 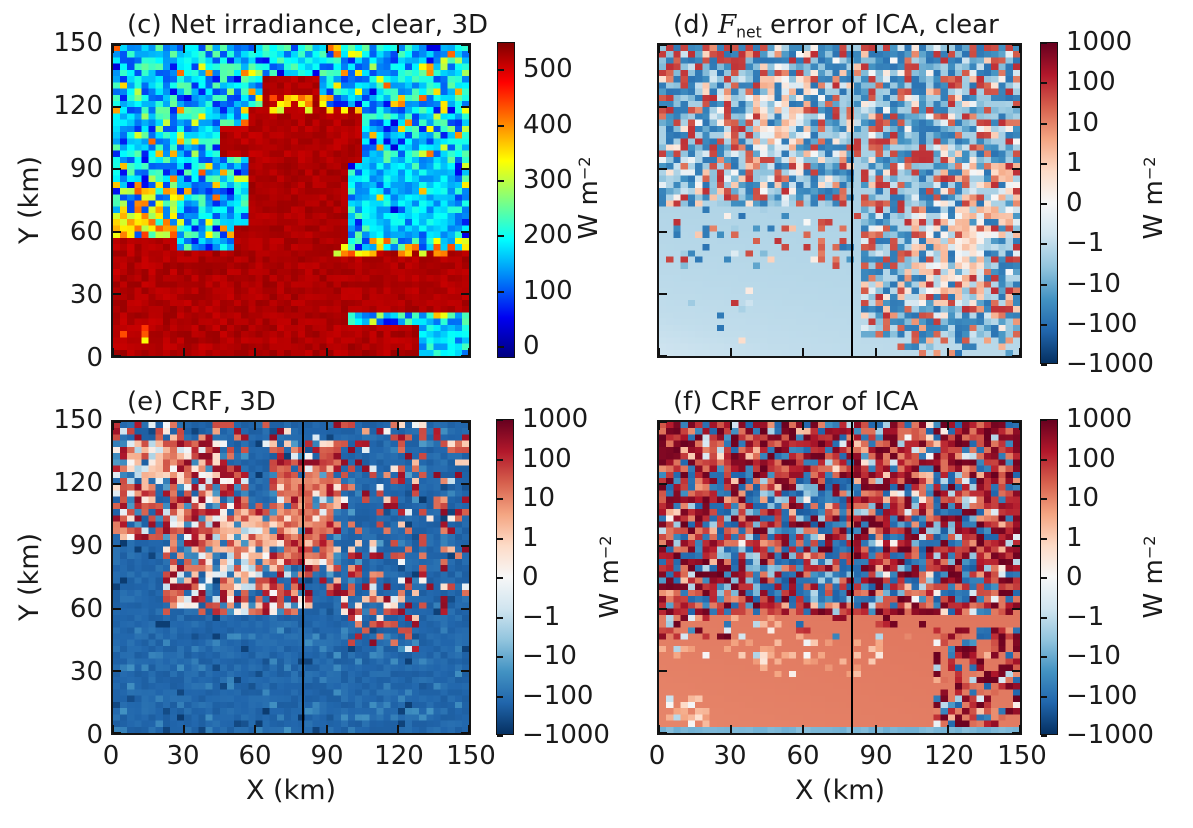 I want to click on colorbar-c-tick-label: 300, so click(x=548, y=180).